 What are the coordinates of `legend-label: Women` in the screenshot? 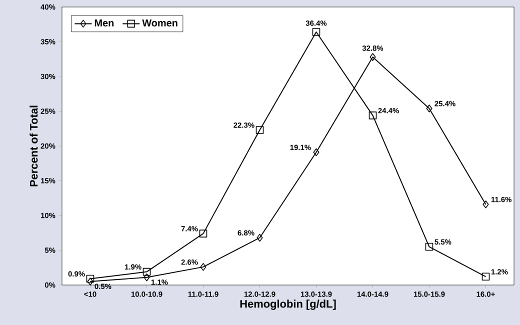 It's located at (160, 23).